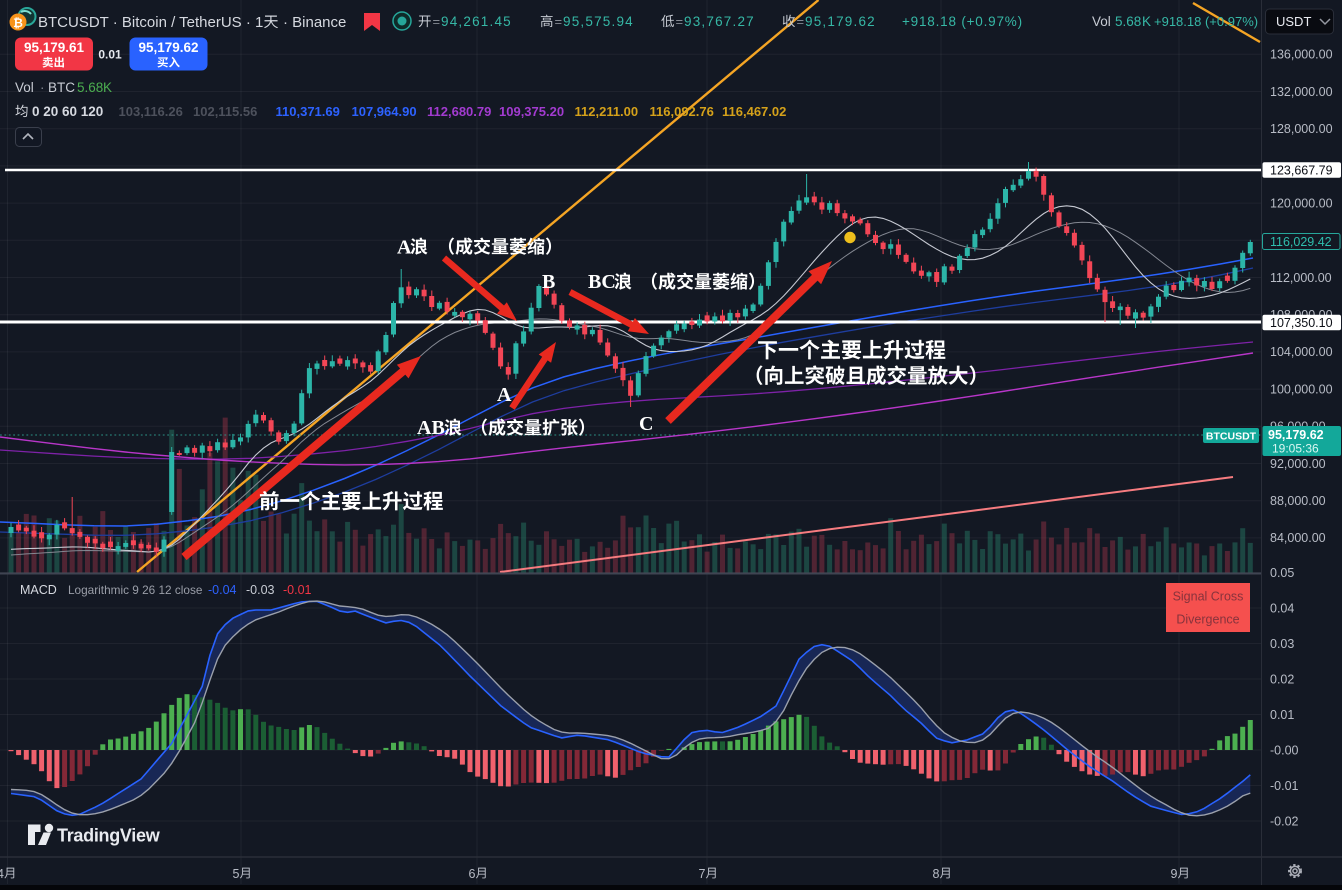 This screenshot has height=890, width=1342. I want to click on svg-text: 94,261.45, so click(476, 21).